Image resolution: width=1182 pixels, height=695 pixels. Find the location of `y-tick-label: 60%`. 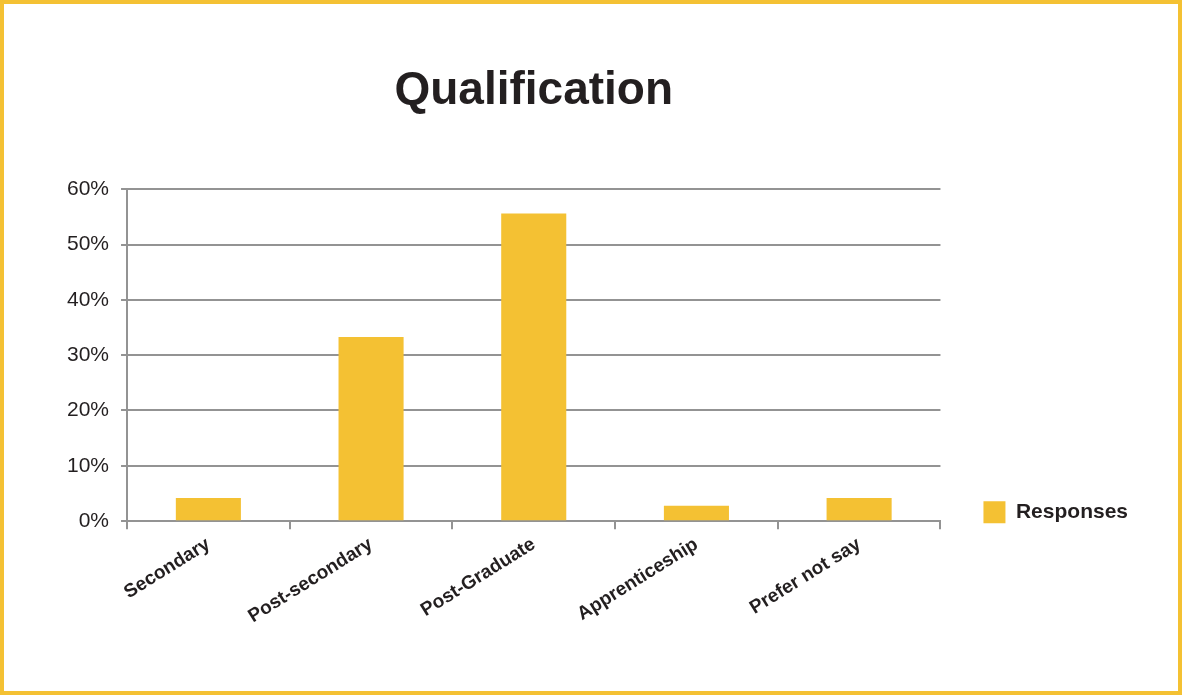

y-tick-label: 60% is located at coordinates (88, 187).